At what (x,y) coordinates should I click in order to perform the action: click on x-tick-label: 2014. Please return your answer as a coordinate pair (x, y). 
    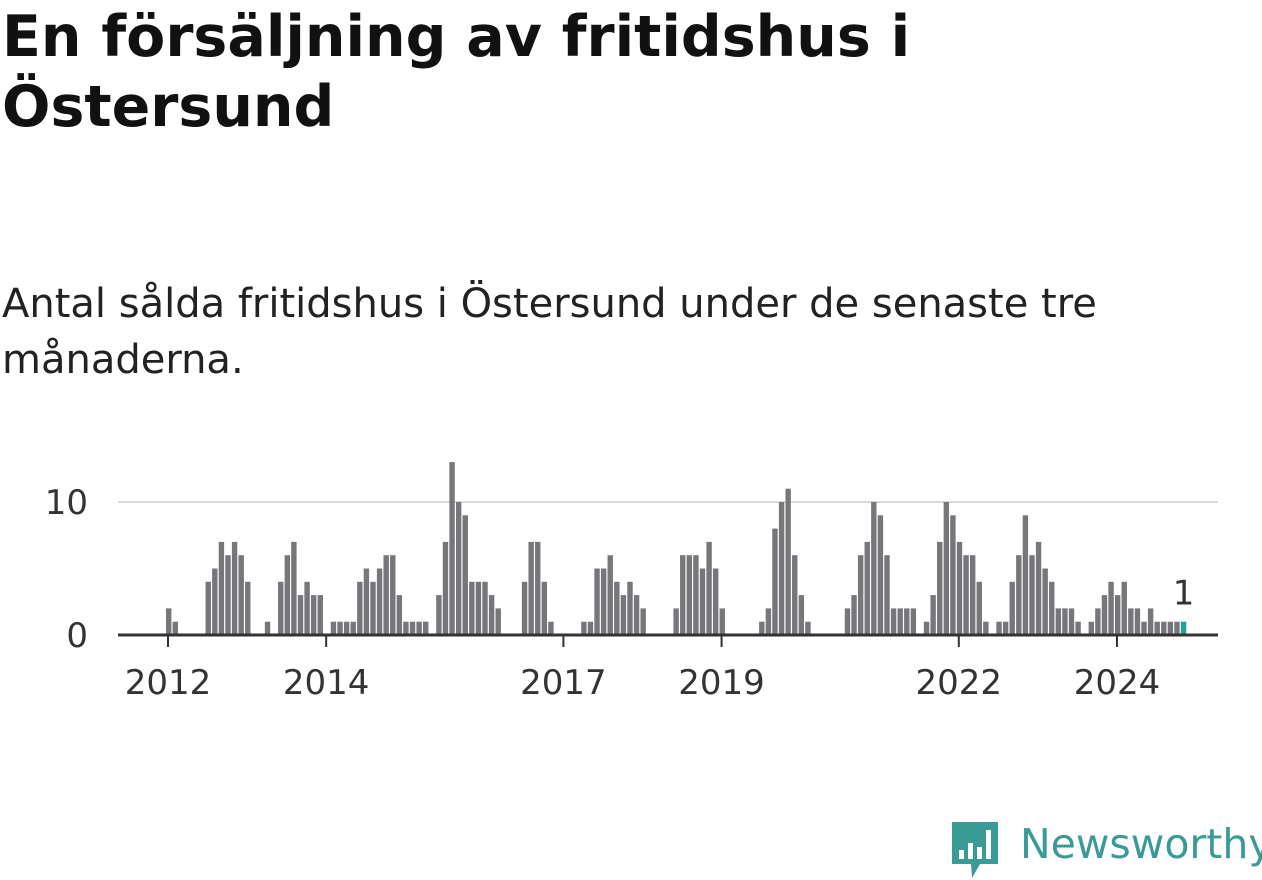
    Looking at the image, I should click on (326, 683).